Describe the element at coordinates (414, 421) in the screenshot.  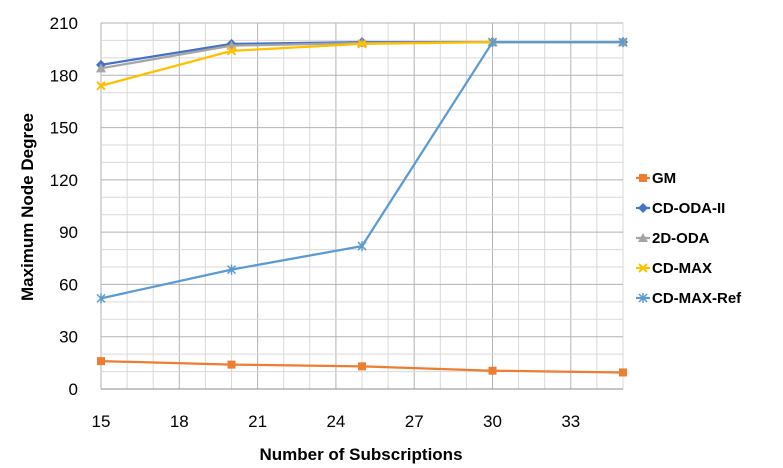
I see `x-tick-label: 27` at that location.